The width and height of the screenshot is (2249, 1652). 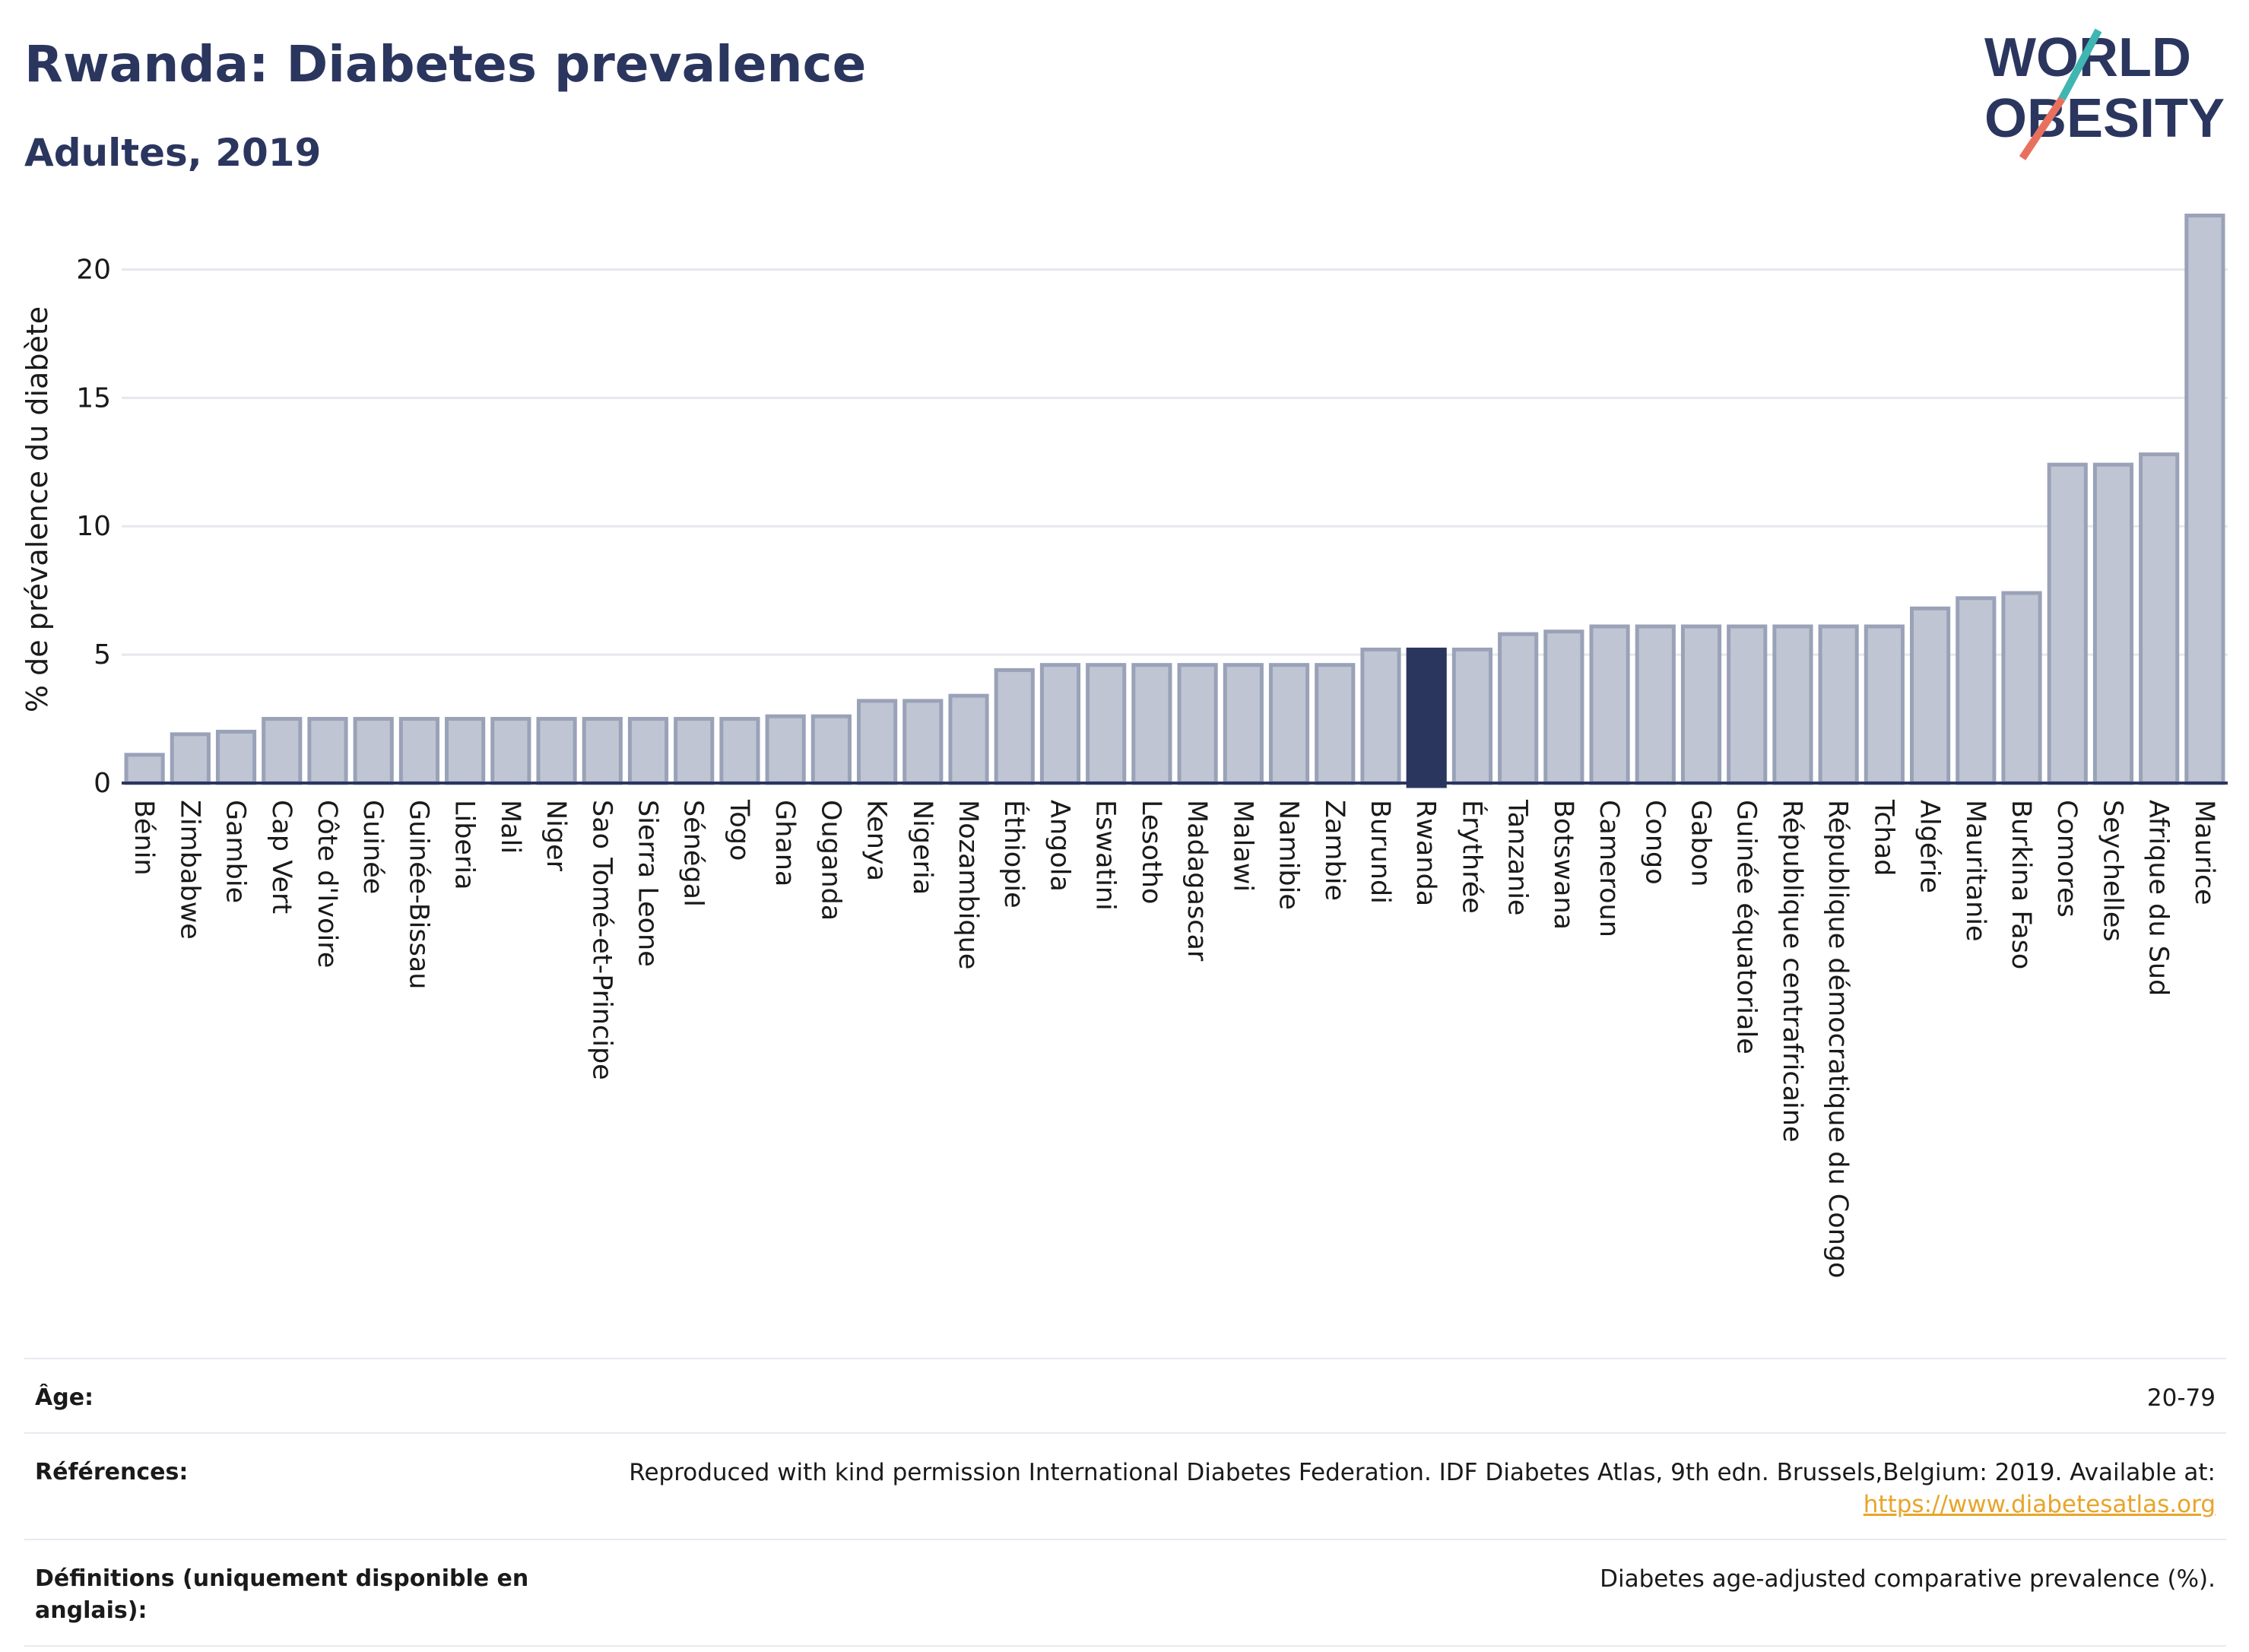 What do you see at coordinates (190, 758) in the screenshot?
I see `bar-zimbabwe` at bounding box center [190, 758].